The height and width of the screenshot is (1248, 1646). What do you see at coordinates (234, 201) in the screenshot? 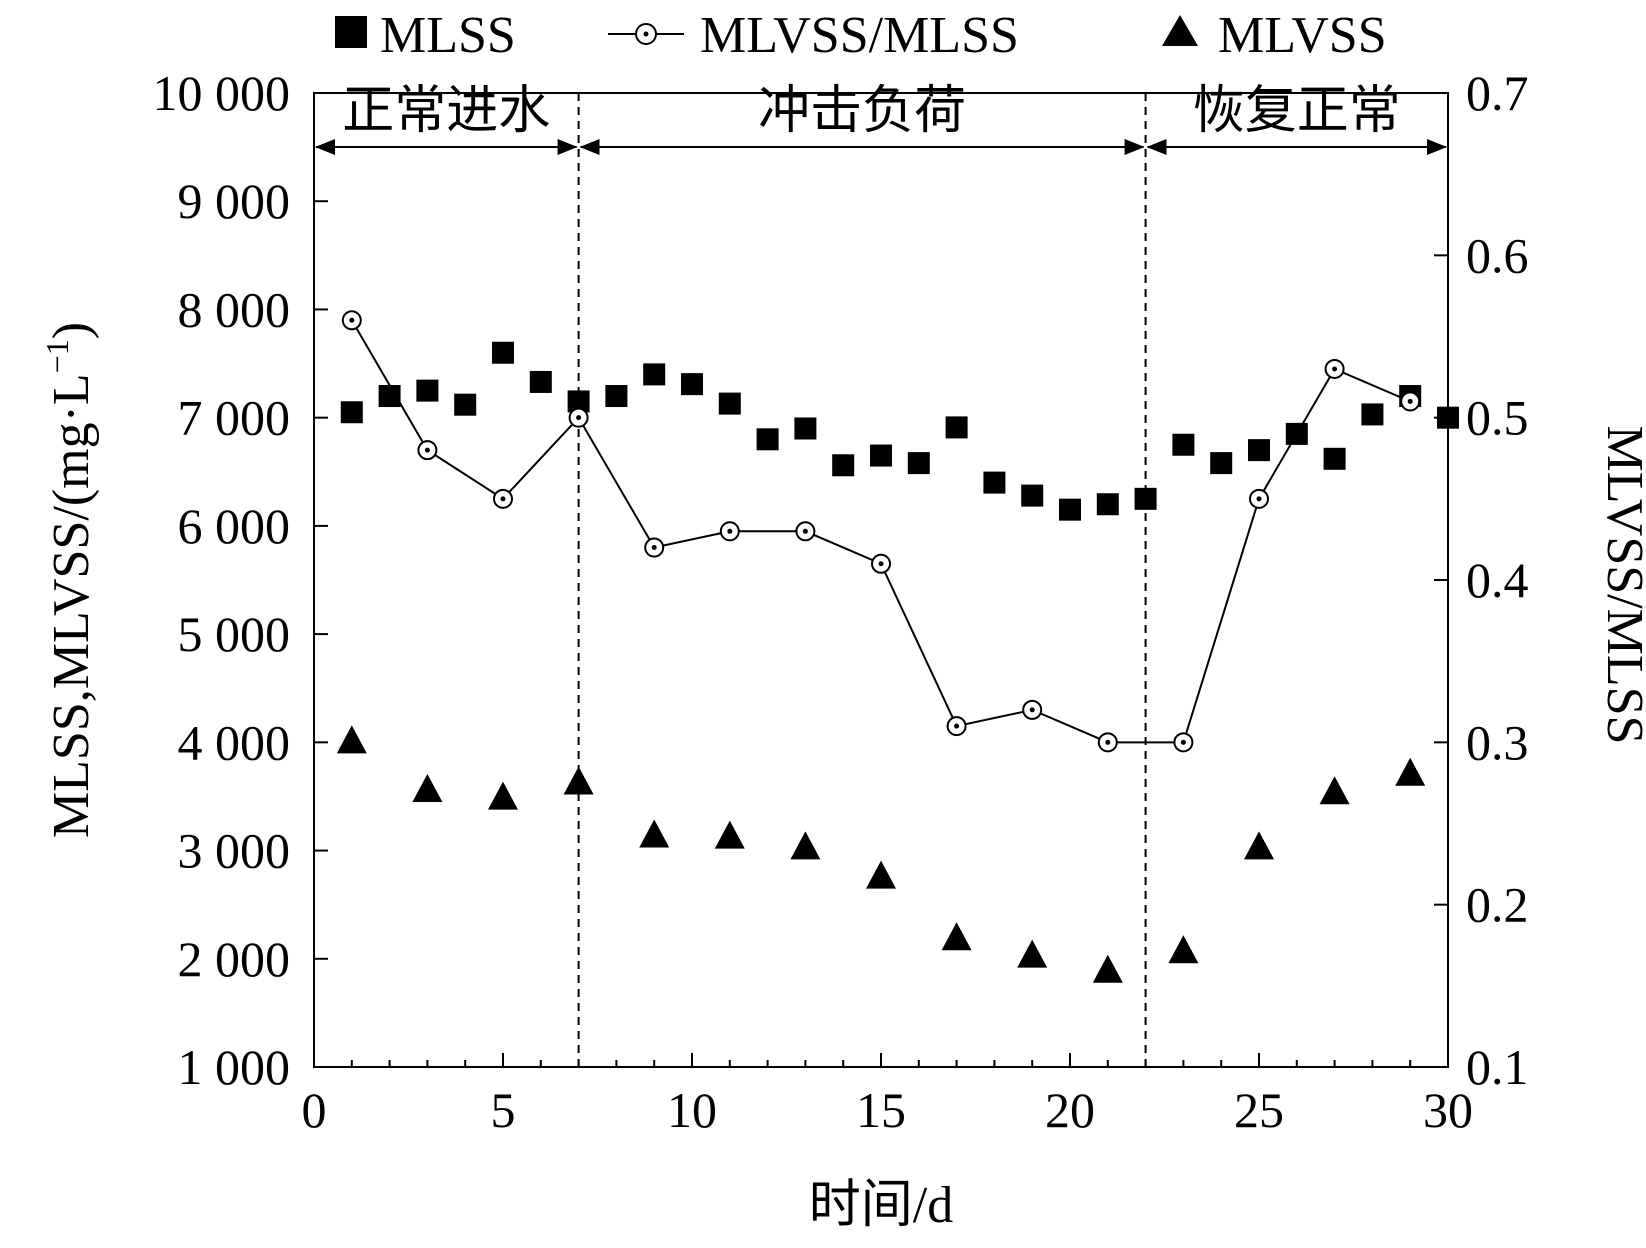
I see `y-left-tick-label: 9 000` at bounding box center [234, 201].